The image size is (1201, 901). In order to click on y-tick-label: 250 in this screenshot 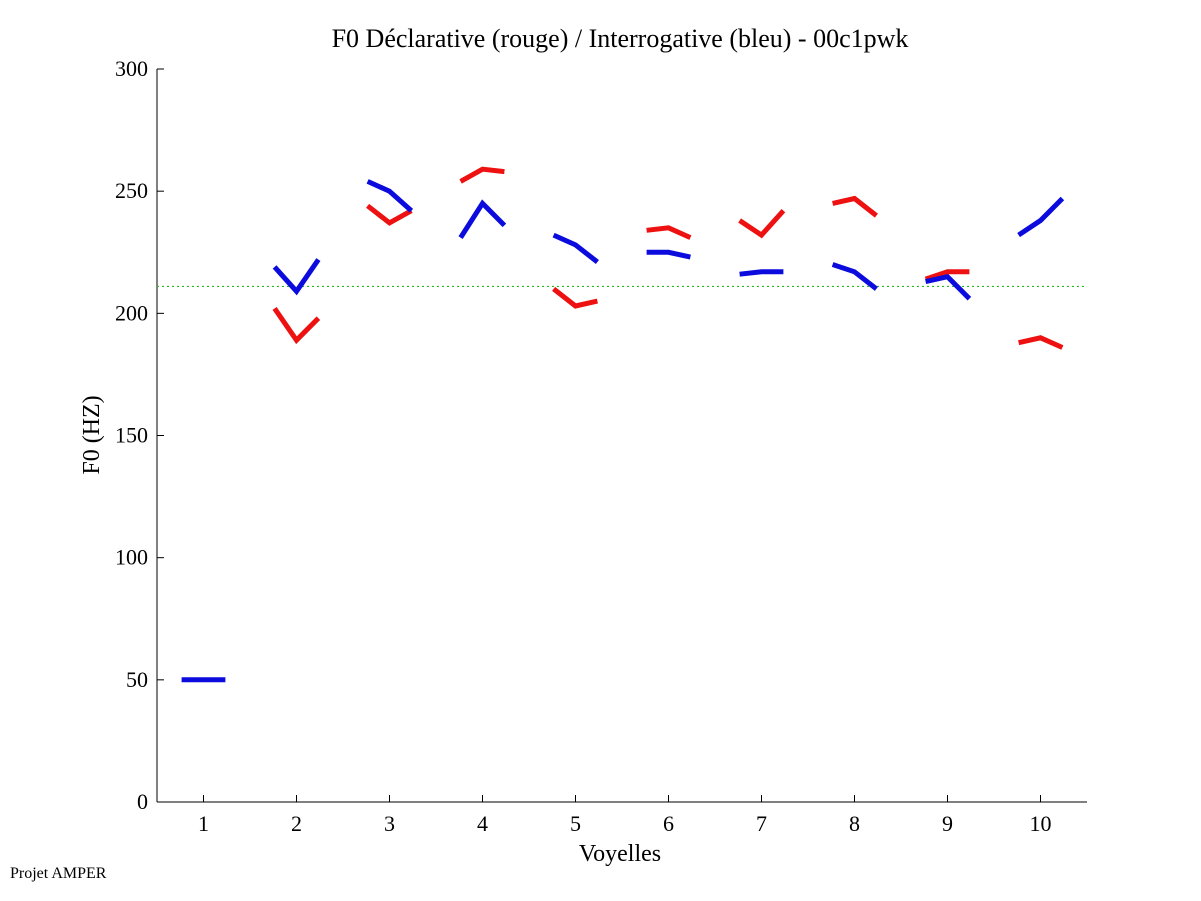, I will do `click(131, 190)`.